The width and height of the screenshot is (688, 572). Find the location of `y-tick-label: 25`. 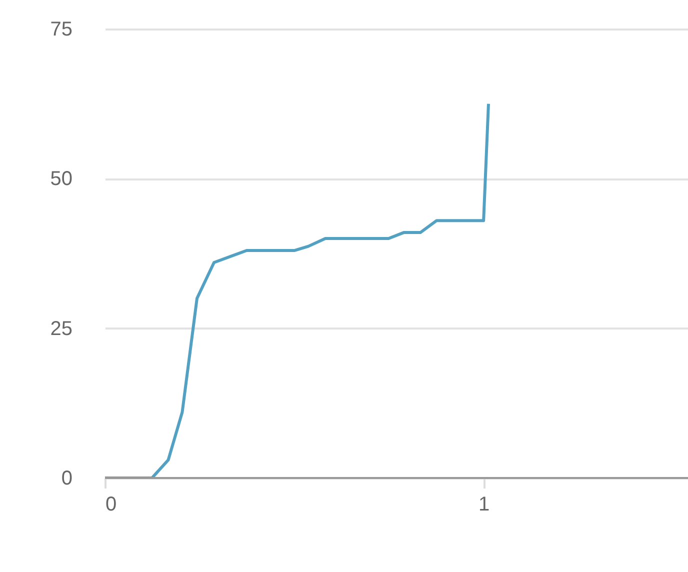

y-tick-label: 25 is located at coordinates (61, 329).